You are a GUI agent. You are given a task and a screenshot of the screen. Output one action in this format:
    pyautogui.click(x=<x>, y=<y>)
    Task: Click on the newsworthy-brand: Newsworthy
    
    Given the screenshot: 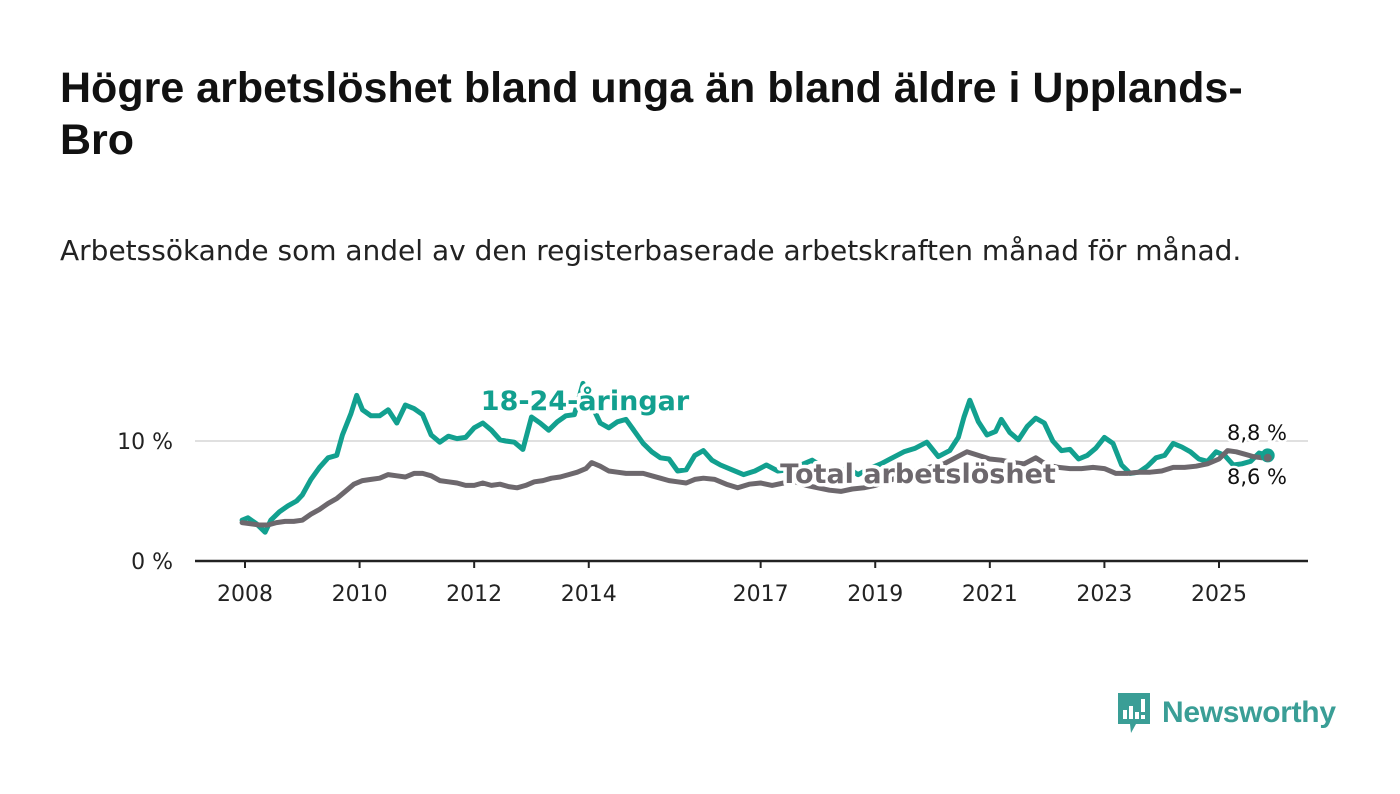 What is the action you would take?
    pyautogui.click(x=1226, y=713)
    